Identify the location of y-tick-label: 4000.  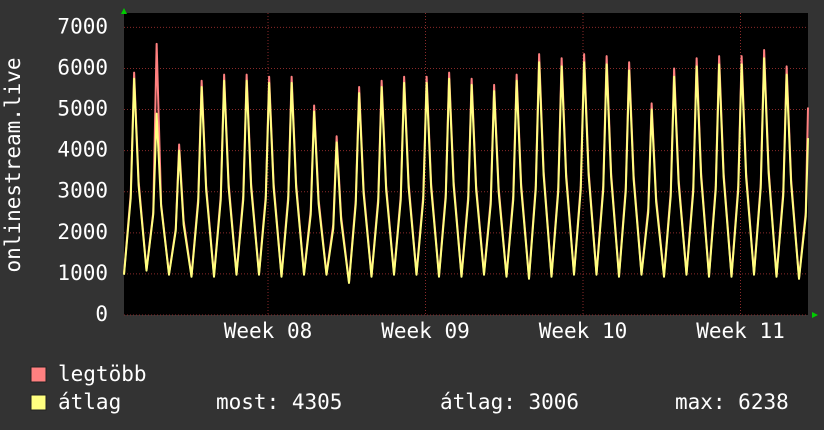
(82, 150).